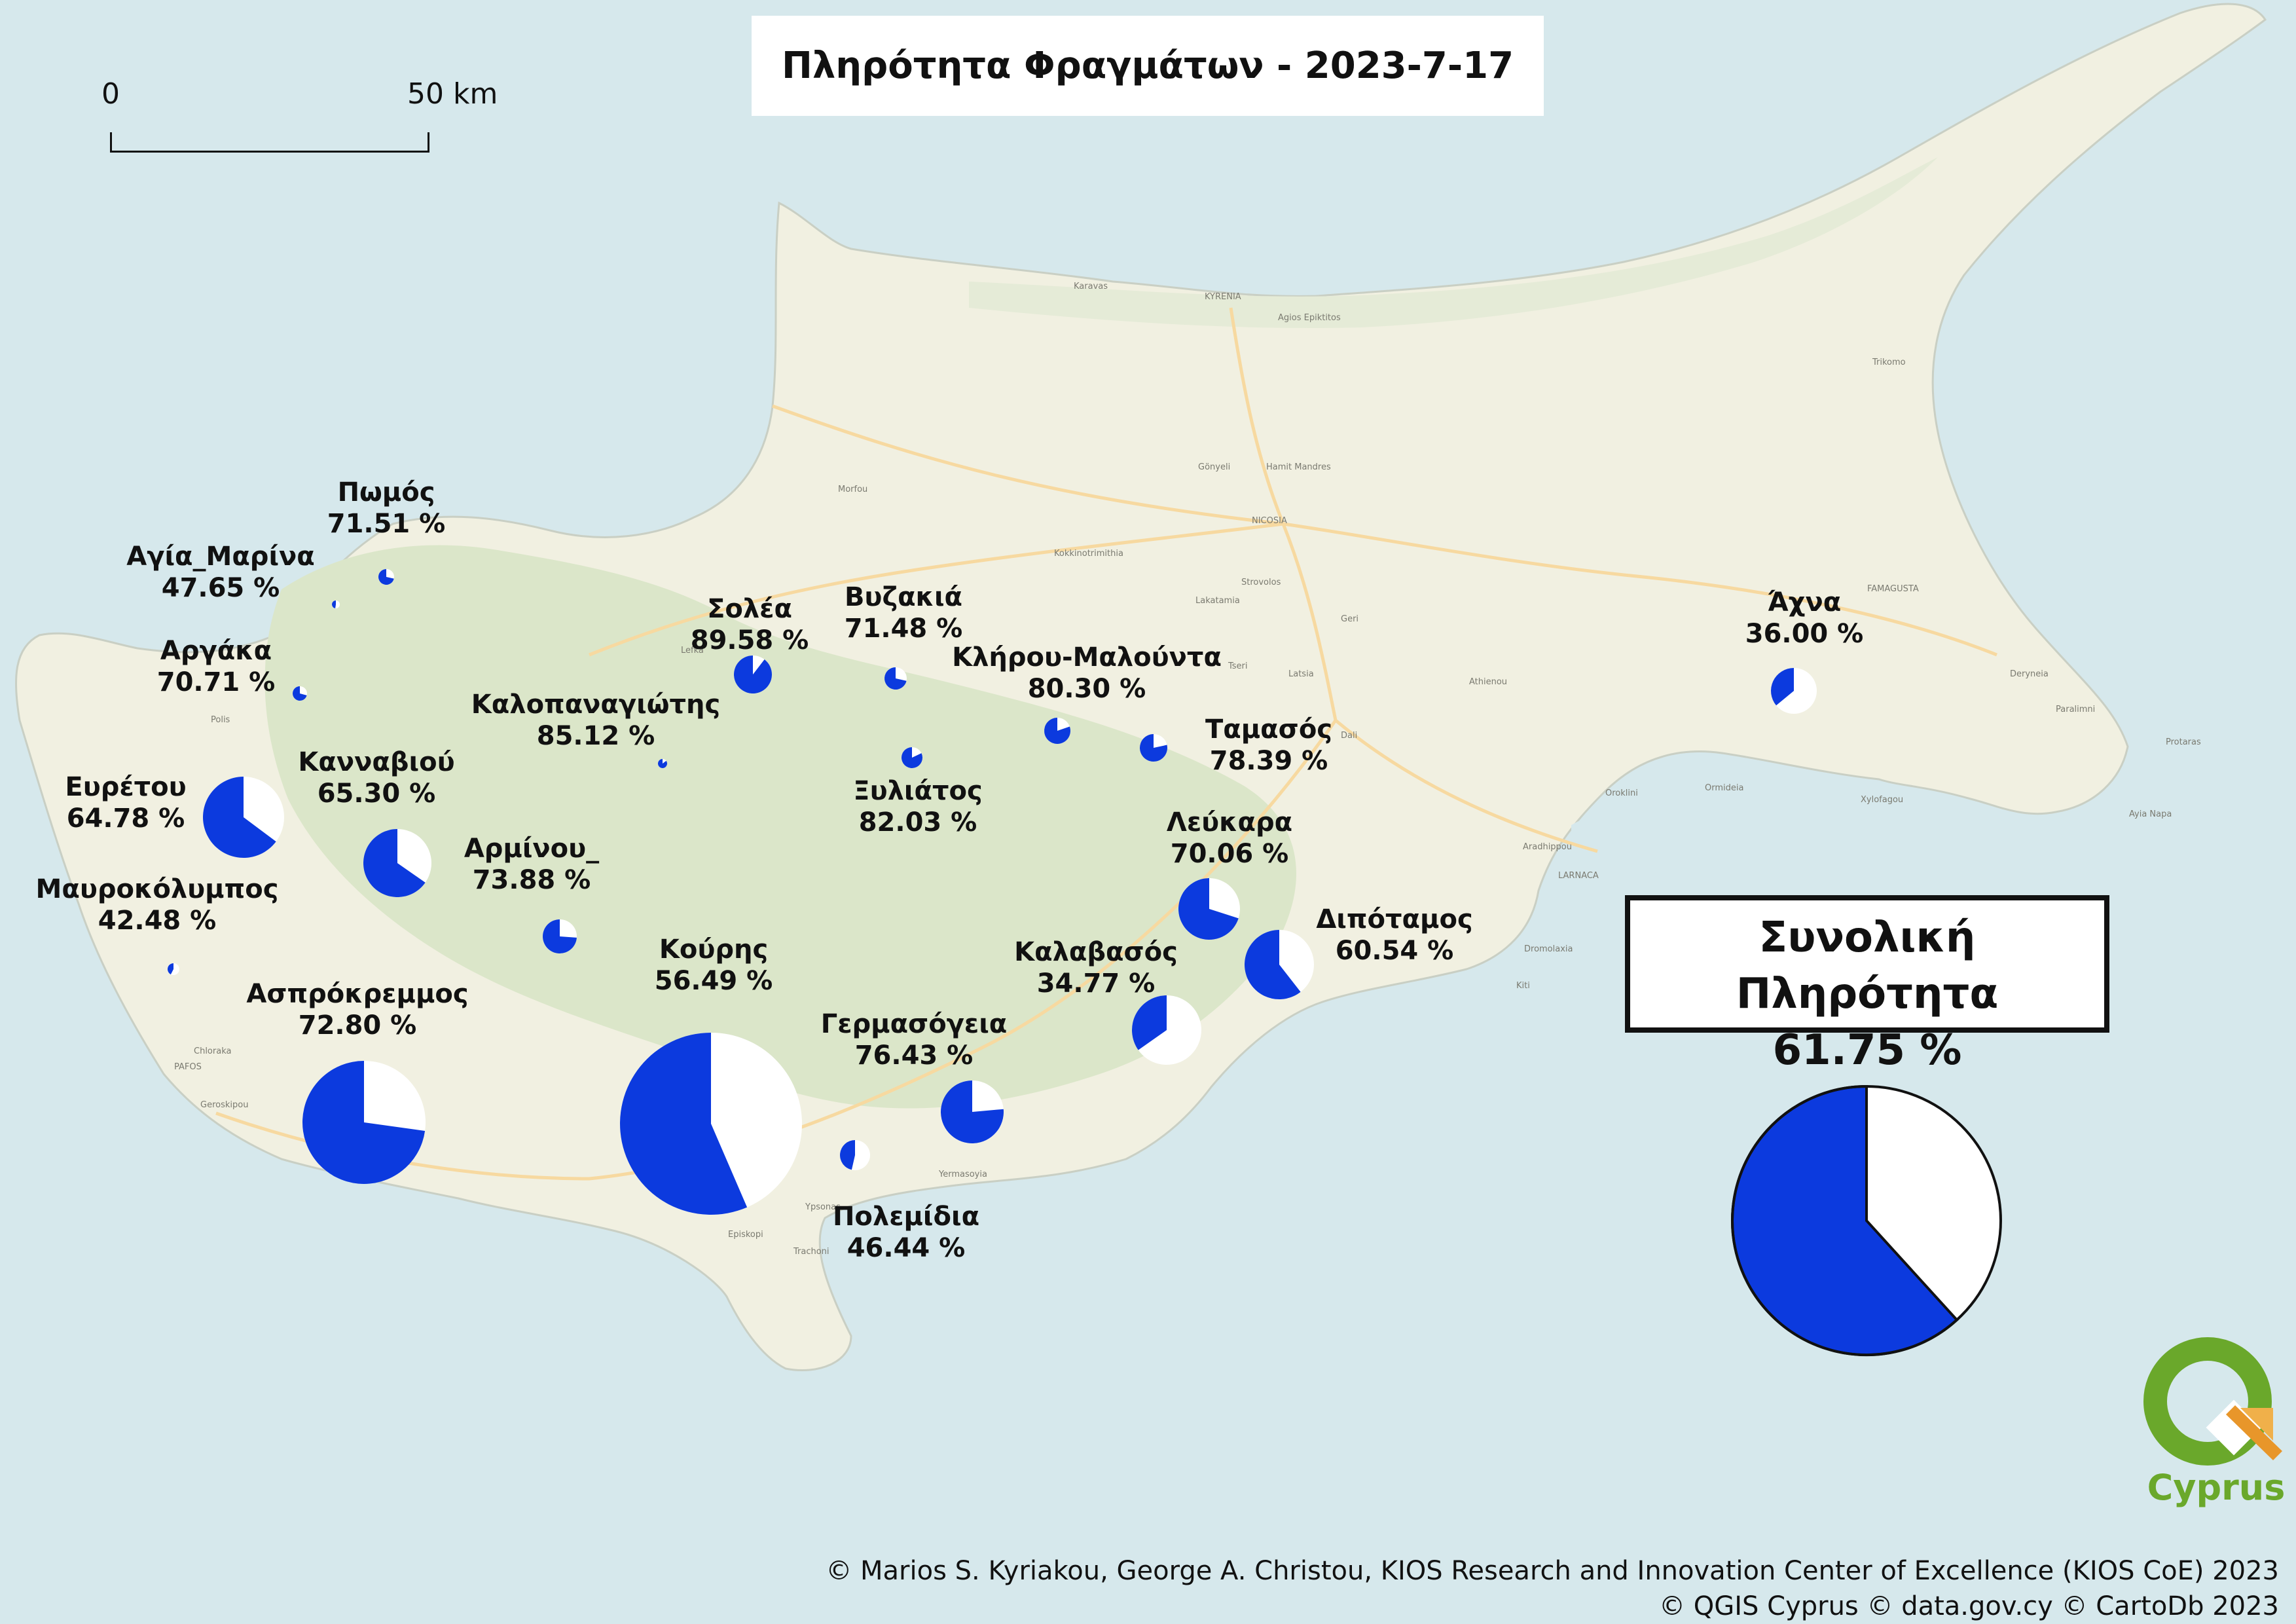 Image resolution: width=2296 pixels, height=1624 pixels. What do you see at coordinates (2150, 814) in the screenshot?
I see `place-name: Ayia Napa` at bounding box center [2150, 814].